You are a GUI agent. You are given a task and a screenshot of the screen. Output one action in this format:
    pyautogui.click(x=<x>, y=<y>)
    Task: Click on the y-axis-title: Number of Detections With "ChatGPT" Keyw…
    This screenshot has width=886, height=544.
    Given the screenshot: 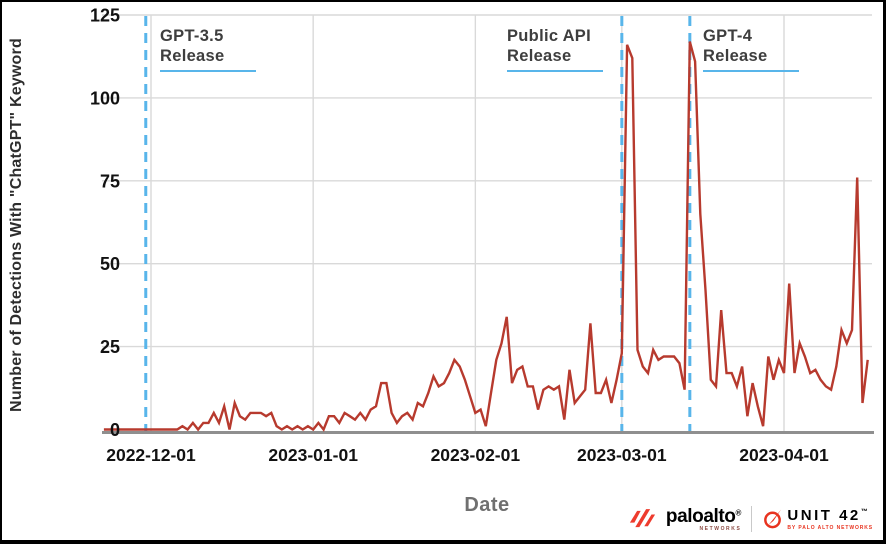 What is the action you would take?
    pyautogui.click(x=16, y=225)
    